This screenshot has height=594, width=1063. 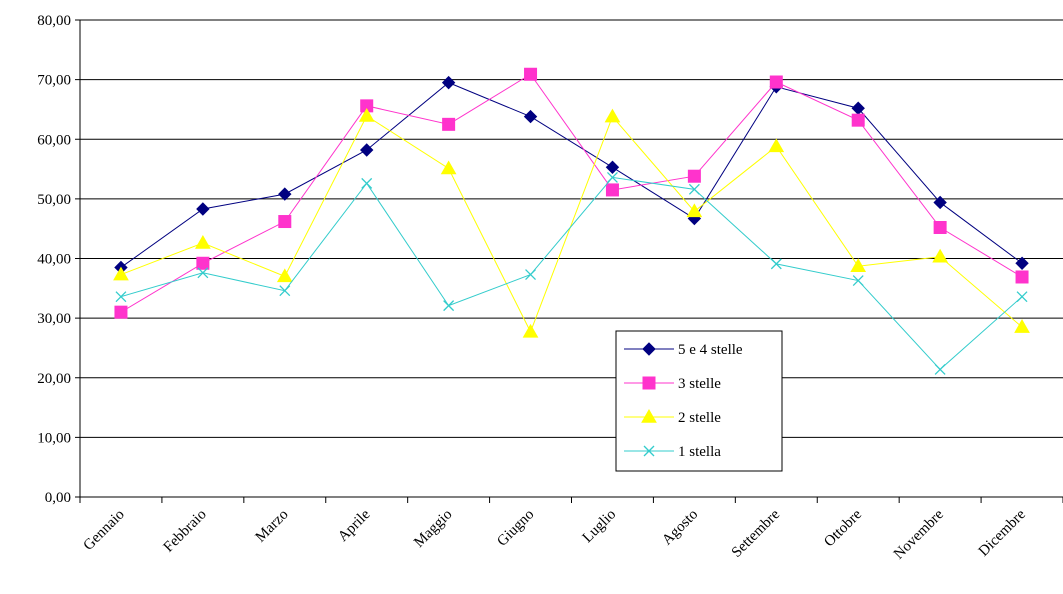 What do you see at coordinates (185, 531) in the screenshot?
I see `x-tick-label: Febbraio` at bounding box center [185, 531].